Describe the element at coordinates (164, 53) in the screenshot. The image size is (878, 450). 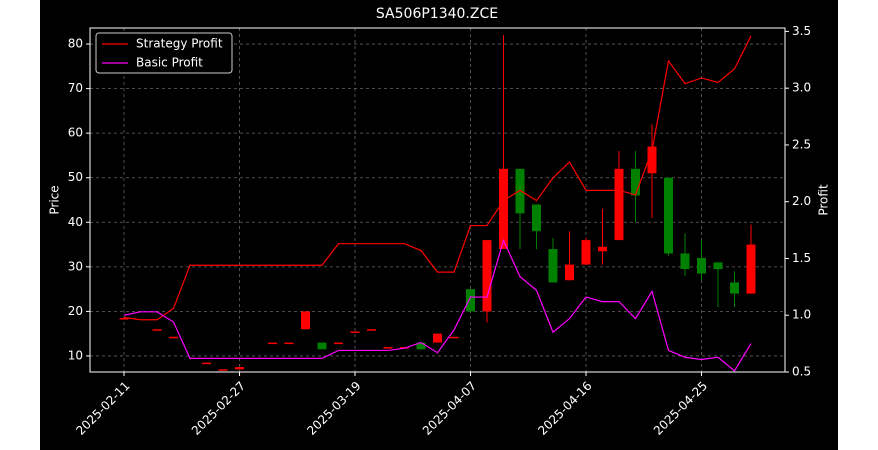
I see `legend-box` at that location.